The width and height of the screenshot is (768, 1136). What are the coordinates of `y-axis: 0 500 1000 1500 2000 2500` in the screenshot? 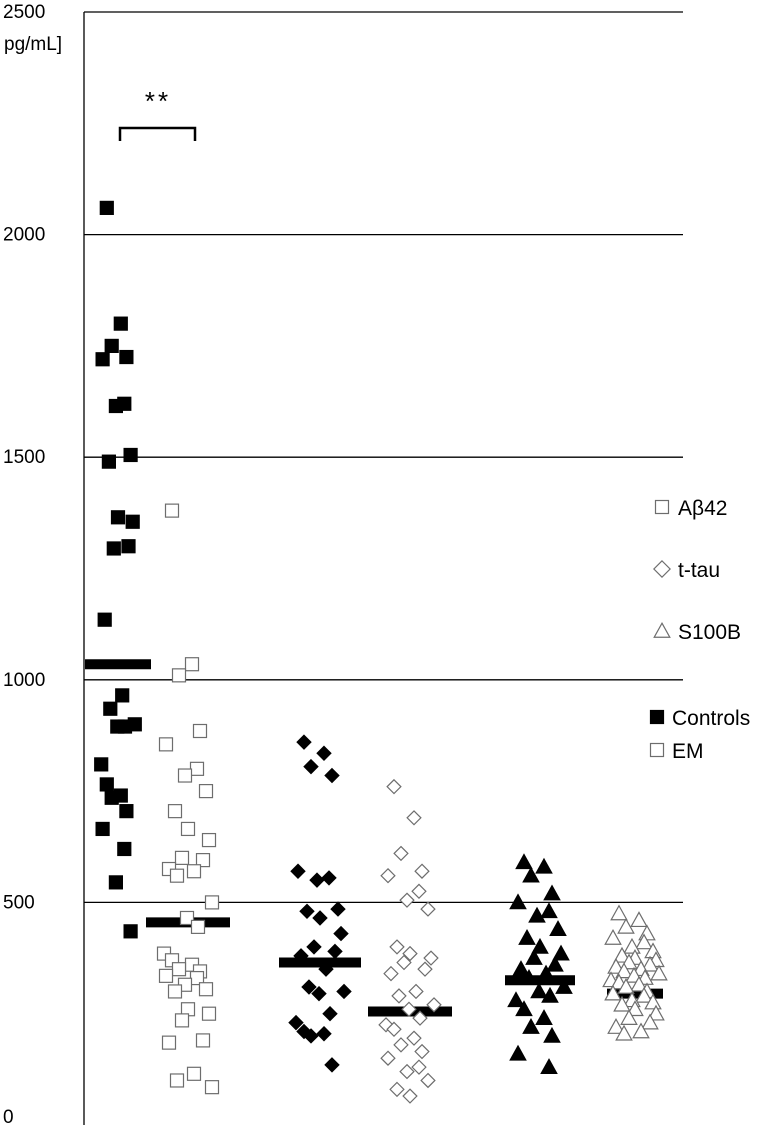 It's located at (44, 565).